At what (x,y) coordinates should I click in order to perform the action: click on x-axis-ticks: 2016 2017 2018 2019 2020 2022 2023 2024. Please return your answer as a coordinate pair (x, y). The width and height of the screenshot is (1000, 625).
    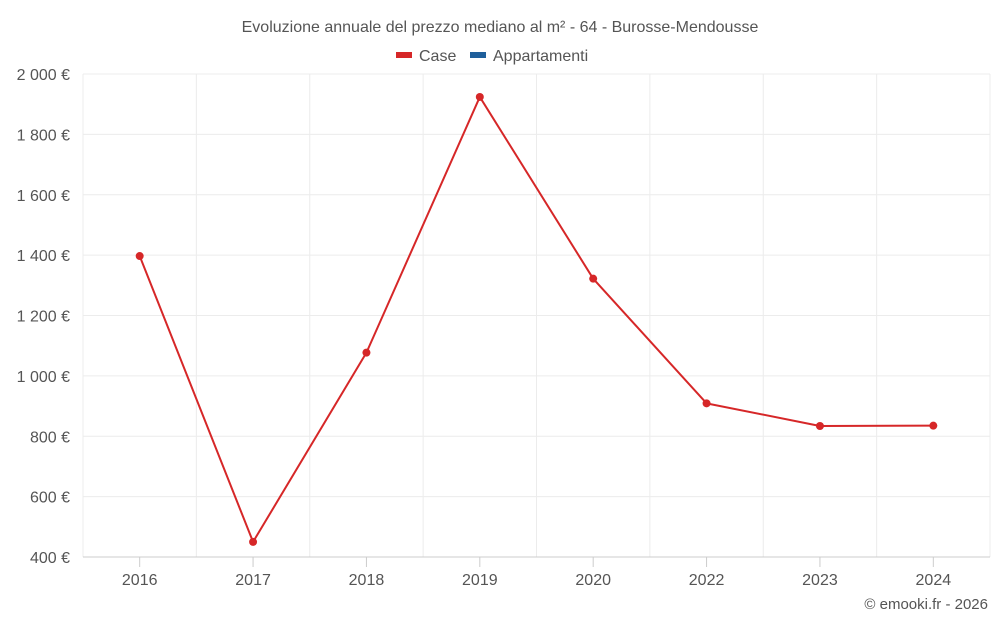
    Looking at the image, I should click on (536, 573).